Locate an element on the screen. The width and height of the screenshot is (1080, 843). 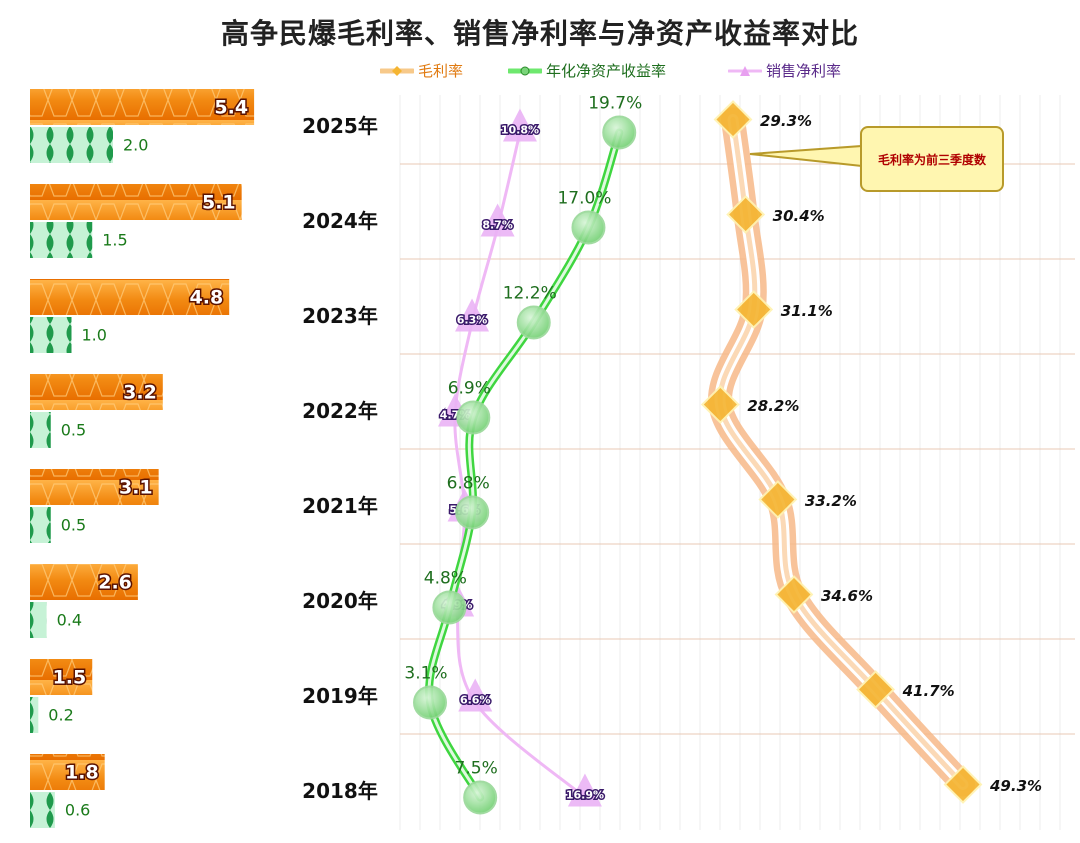
chart-title: 高争民爆毛利率、销售净利率与净资产收益率对比 is located at coordinates (539, 33).